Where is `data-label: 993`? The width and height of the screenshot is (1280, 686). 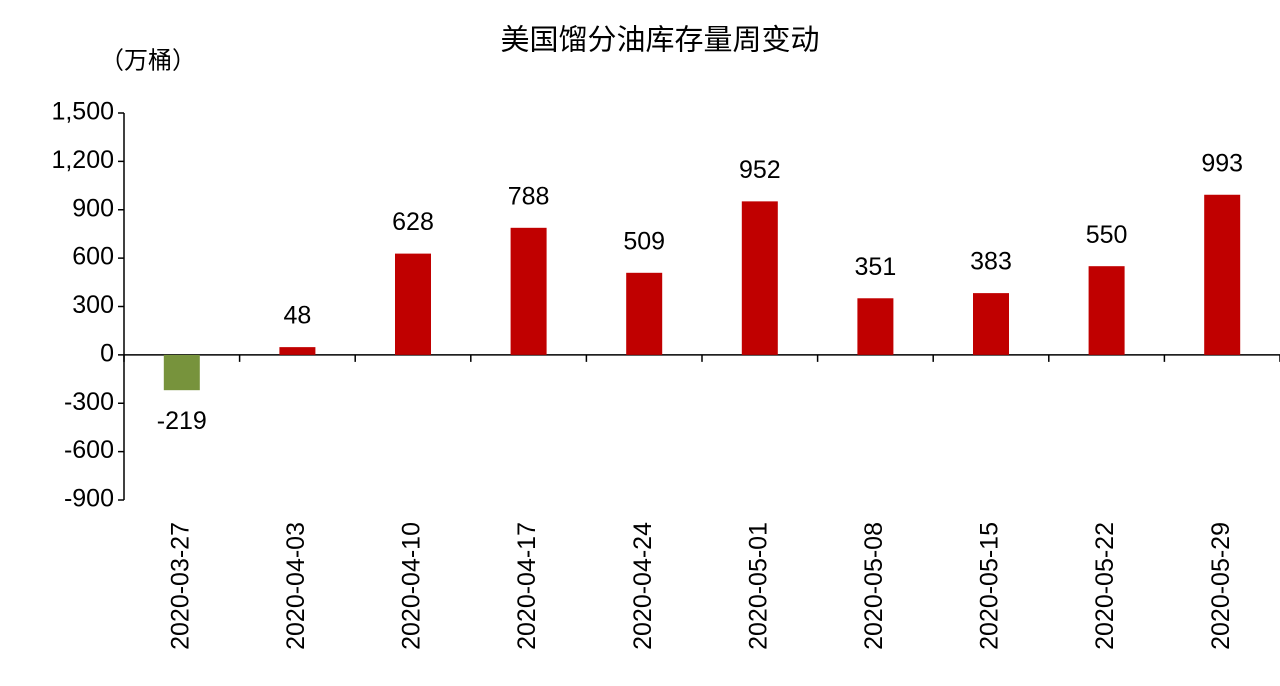 data-label: 993 is located at coordinates (1222, 163).